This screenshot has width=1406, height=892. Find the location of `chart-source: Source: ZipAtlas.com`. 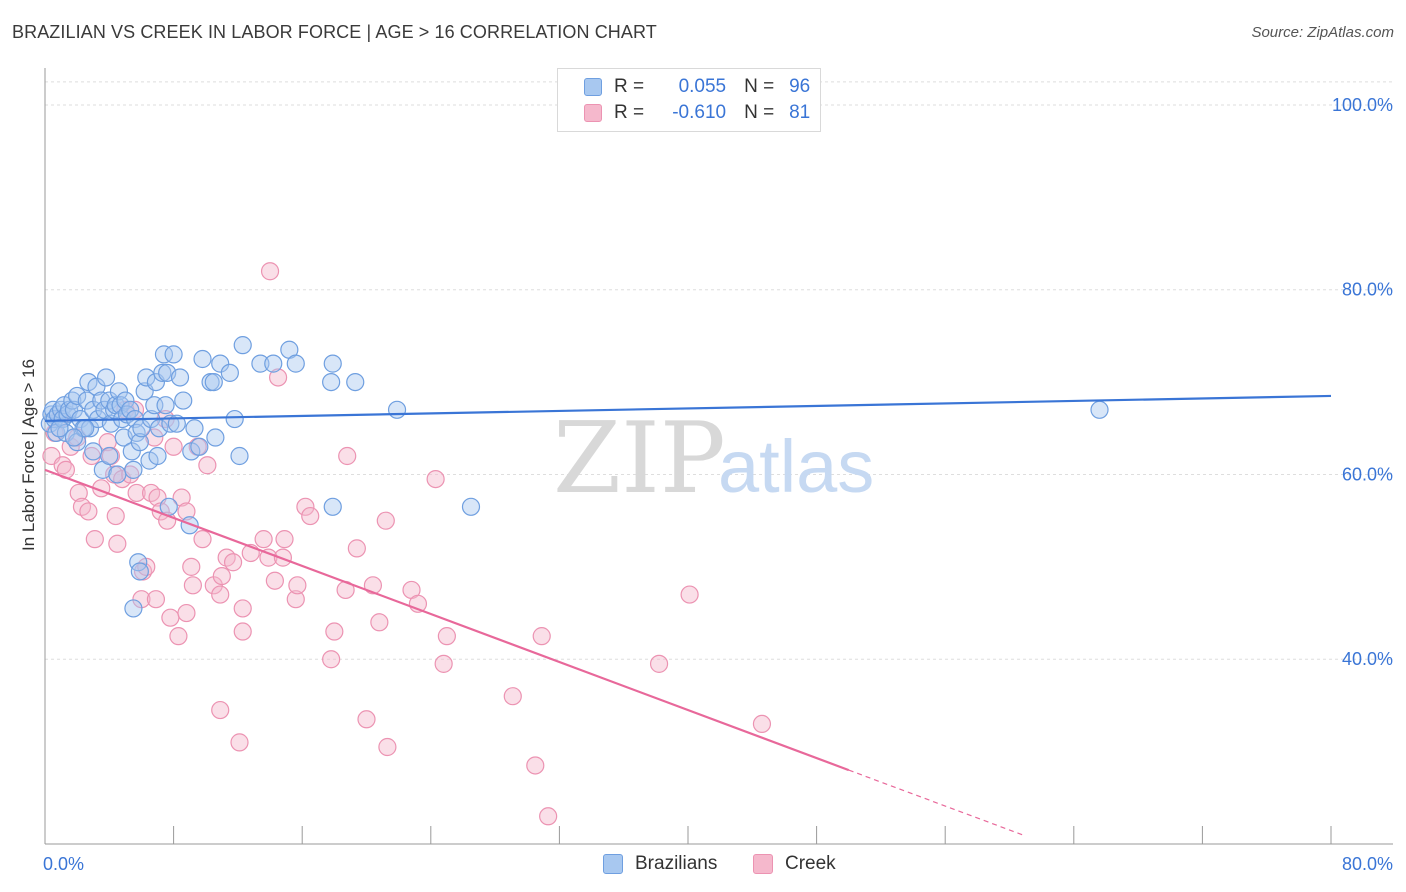

chart-source: Source: ZipAtlas.com is located at coordinates (1322, 32).